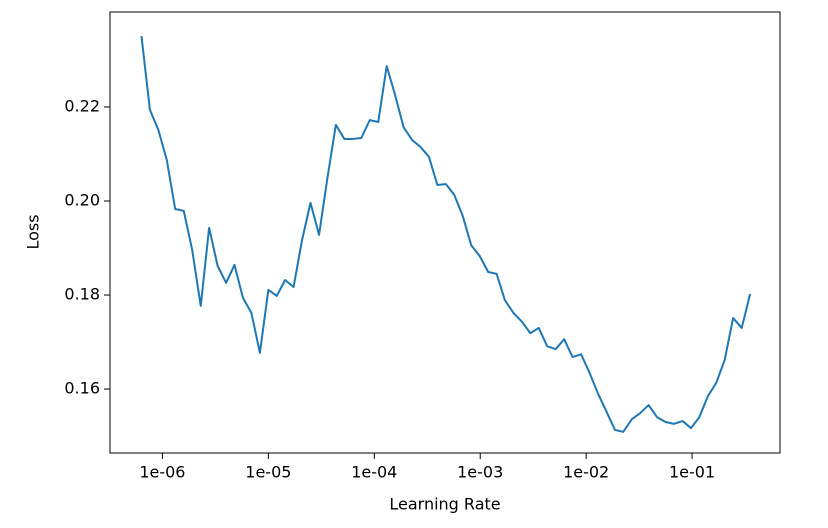 The height and width of the screenshot is (528, 828). Describe the element at coordinates (82, 294) in the screenshot. I see `y-tick-label: 0.18` at that location.